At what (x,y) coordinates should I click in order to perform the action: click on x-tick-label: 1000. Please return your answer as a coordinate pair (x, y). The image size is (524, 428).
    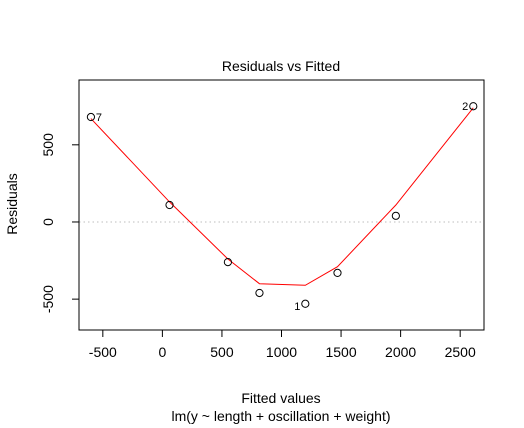
    Looking at the image, I should click on (281, 352).